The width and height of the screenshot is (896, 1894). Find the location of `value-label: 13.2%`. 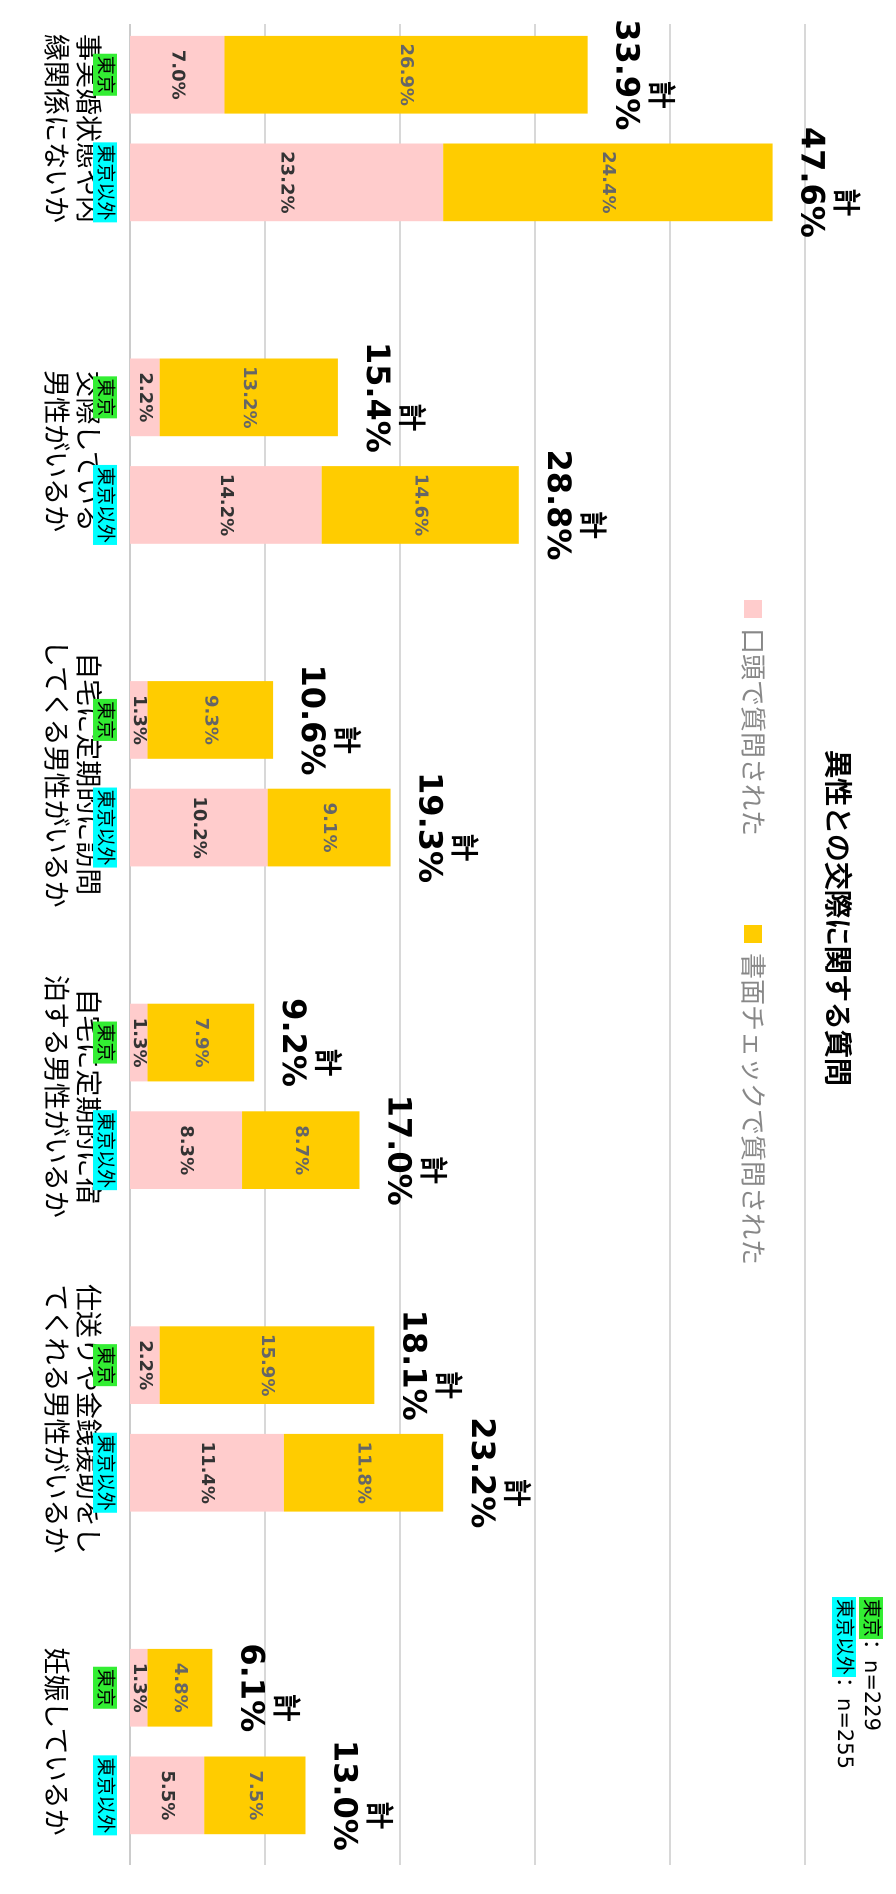

value-label: 13.2% is located at coordinates (249, 397).